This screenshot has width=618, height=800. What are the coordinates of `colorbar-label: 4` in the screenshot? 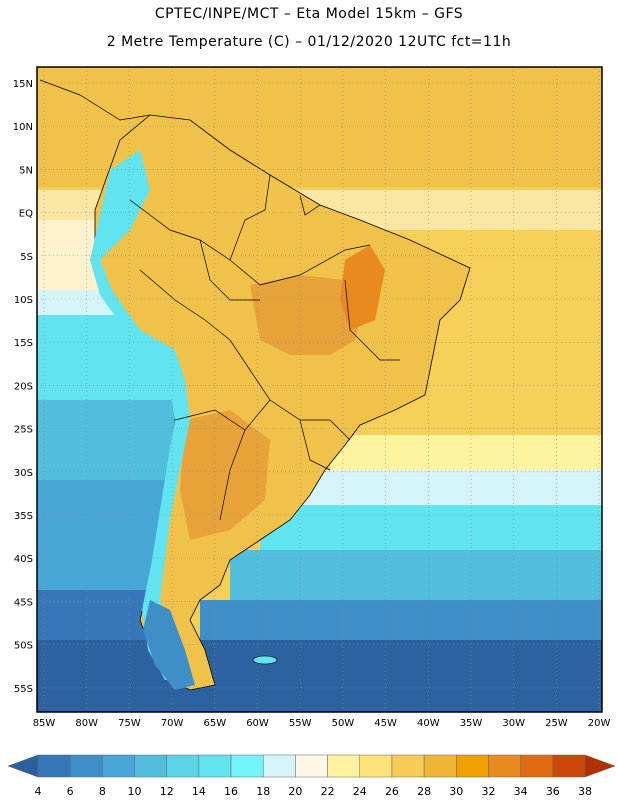 It's located at (38, 791).